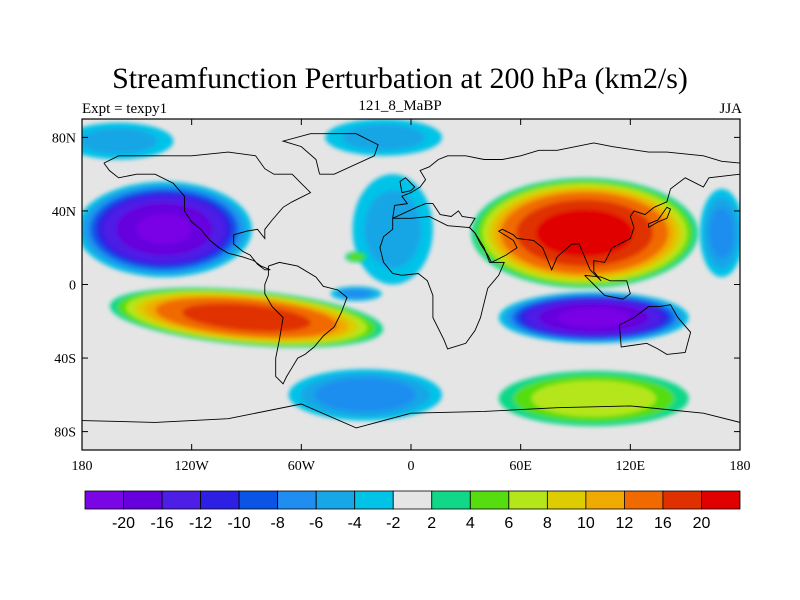 The width and height of the screenshot is (800, 600). Describe the element at coordinates (64, 212) in the screenshot. I see `y-tick-label: 40N` at that location.